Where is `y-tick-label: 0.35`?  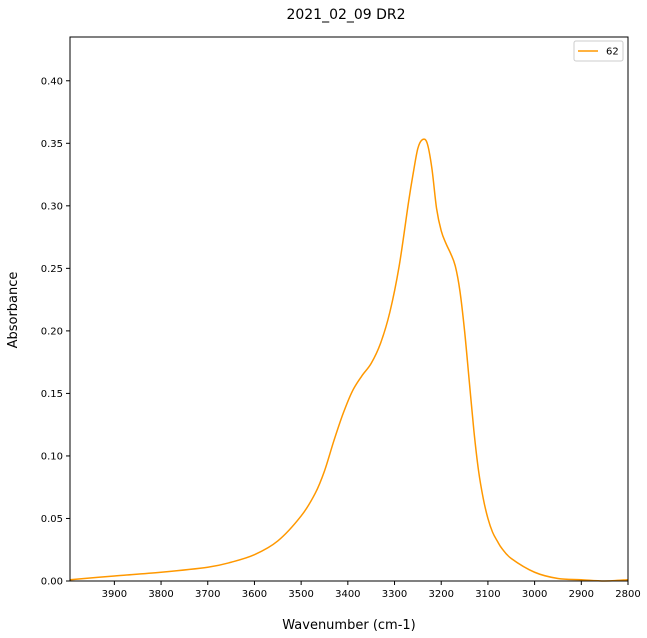 y-tick-label: 0.35 is located at coordinates (52, 144).